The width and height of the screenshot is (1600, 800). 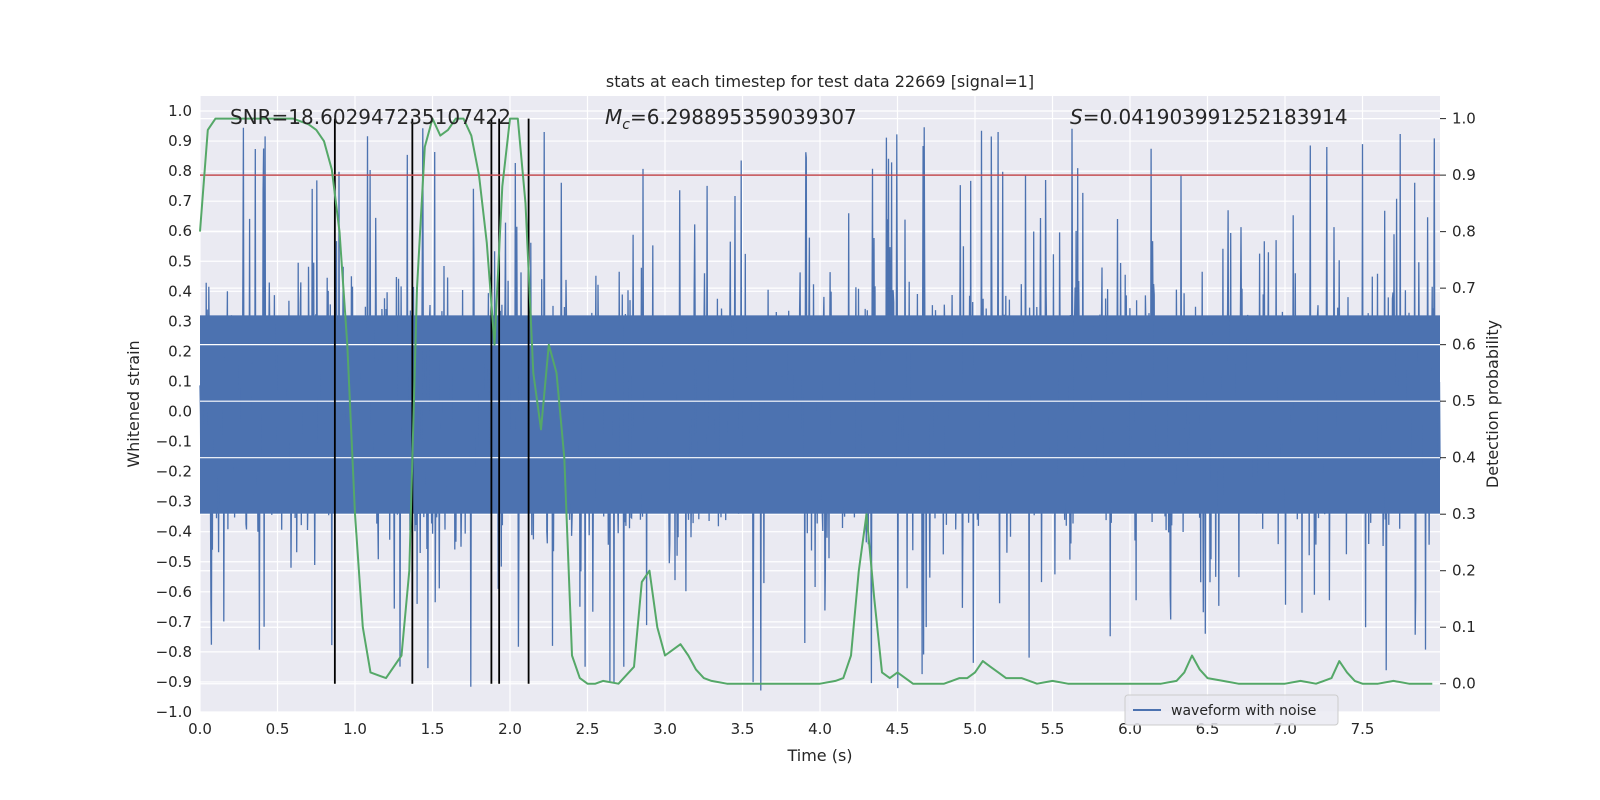 I want to click on s-annotation: S=0.041903991252183914, so click(x=1209, y=117).